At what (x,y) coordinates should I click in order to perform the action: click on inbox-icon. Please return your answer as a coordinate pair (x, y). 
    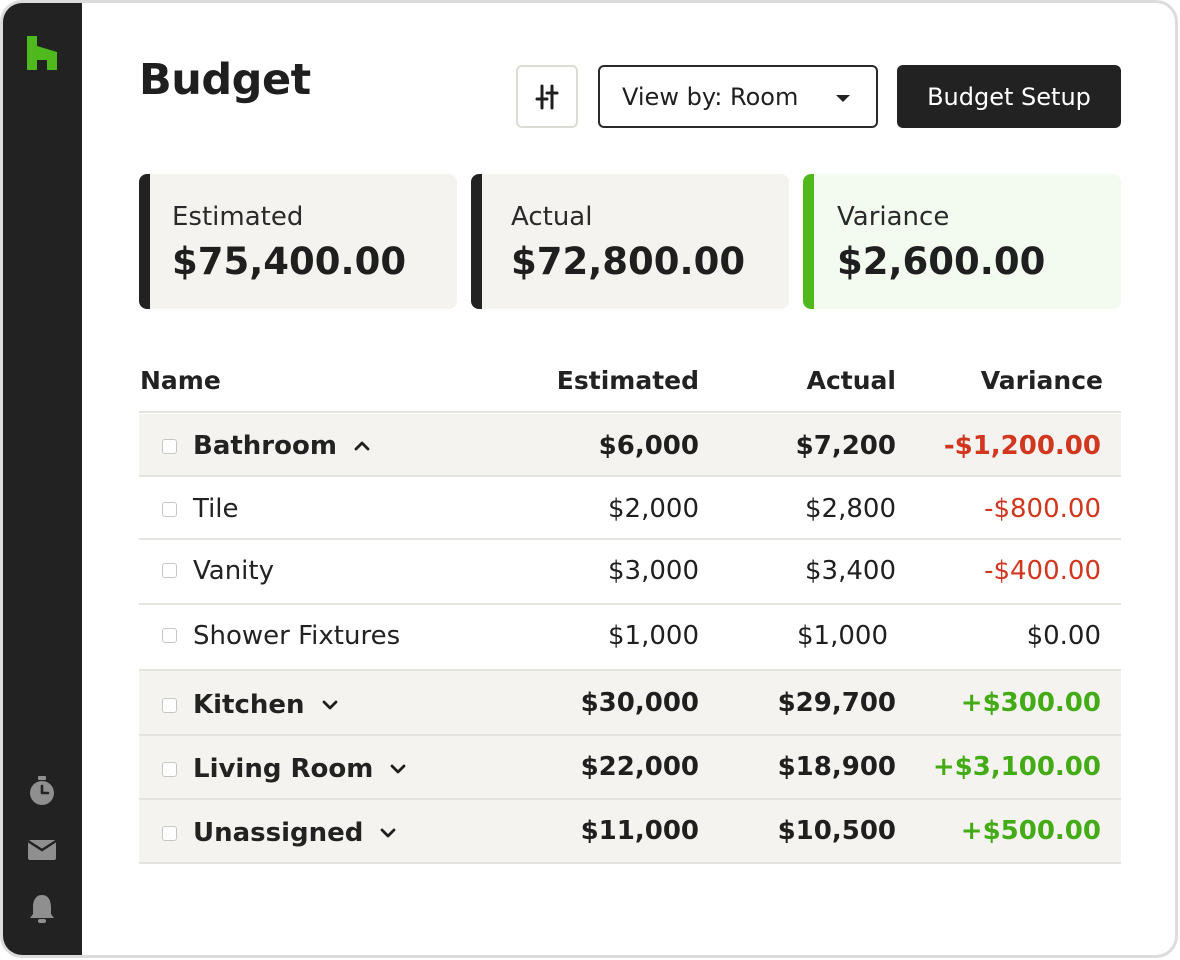
    Looking at the image, I should click on (42, 850).